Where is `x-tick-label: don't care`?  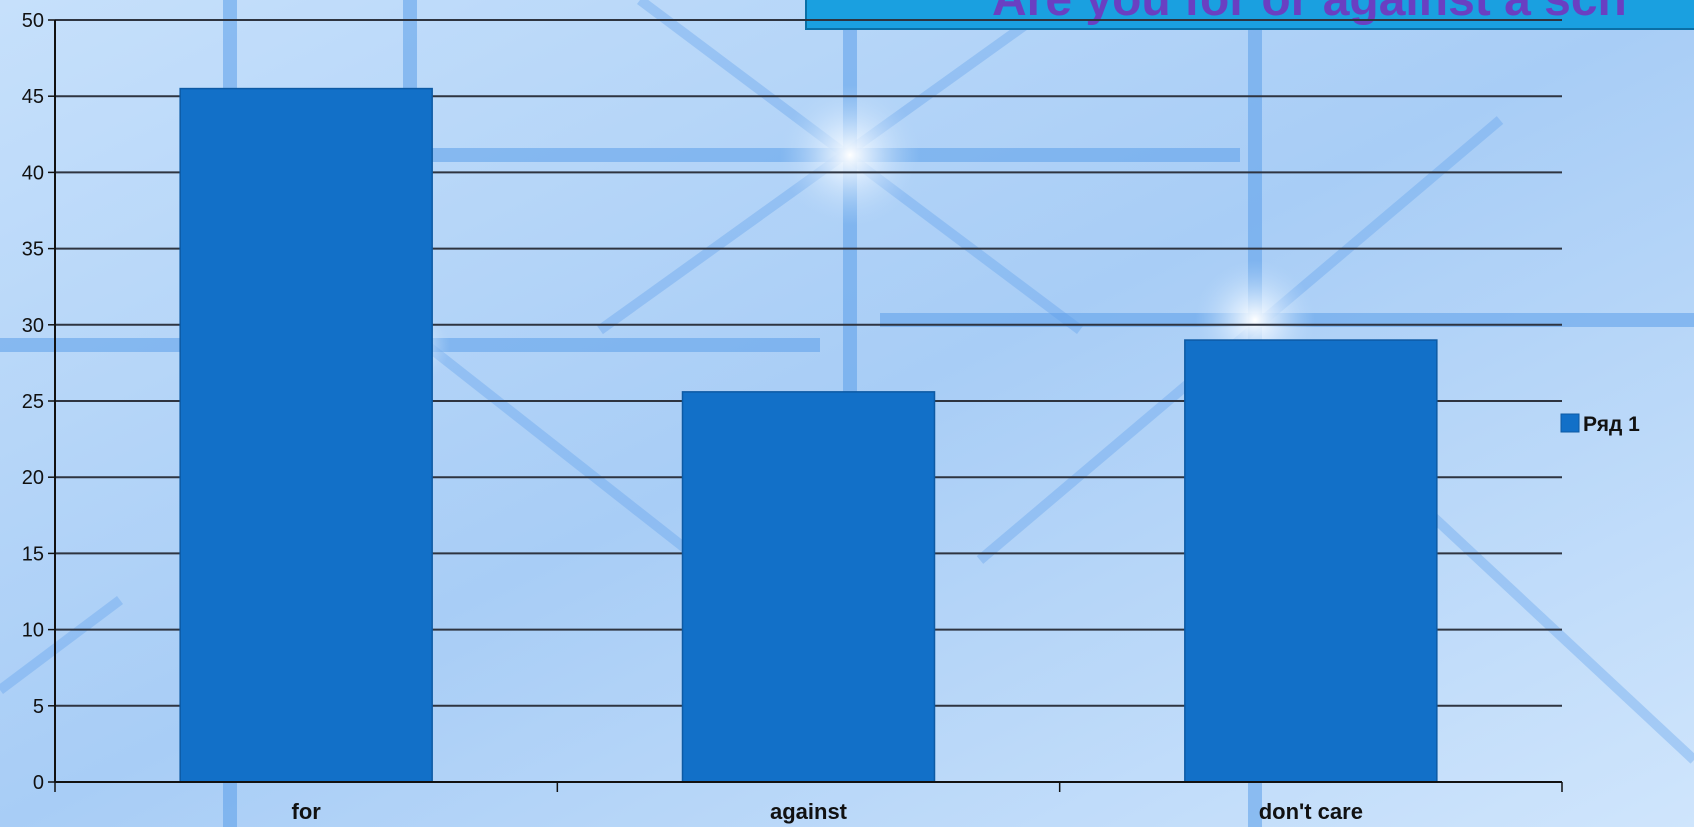
x-tick-label: don't care is located at coordinates (1311, 811).